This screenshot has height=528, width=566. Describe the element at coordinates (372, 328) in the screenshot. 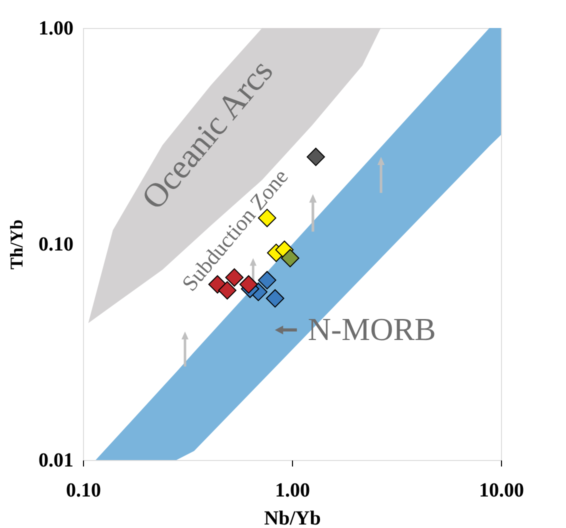

I see `annotation: N-MORB` at that location.